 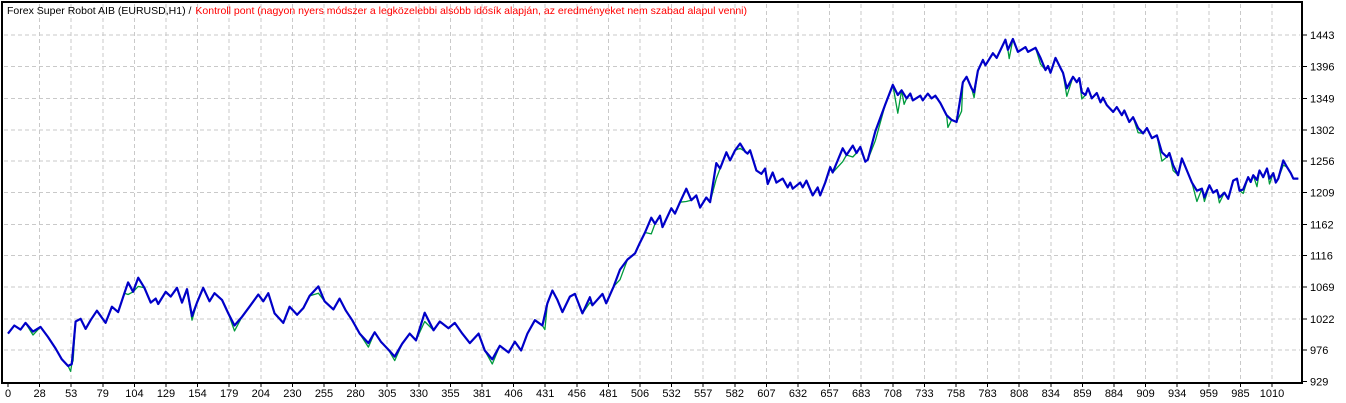 I want to click on y-tick-label: 1209, so click(x=1322, y=194).